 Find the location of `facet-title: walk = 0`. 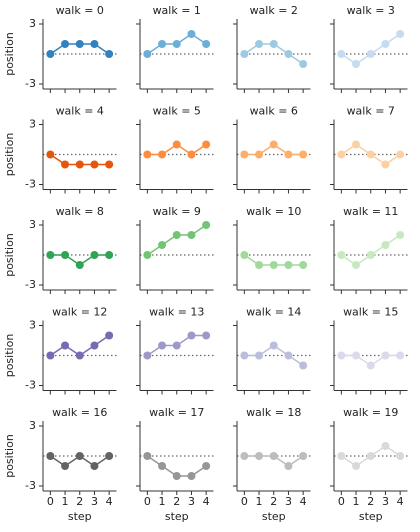

facet-title: walk = 0 is located at coordinates (80, 10).